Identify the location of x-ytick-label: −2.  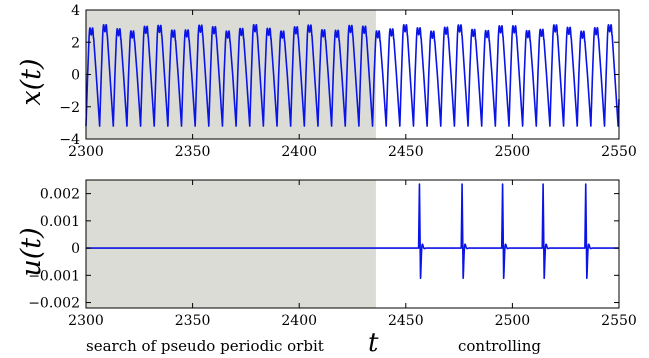
(69, 108).